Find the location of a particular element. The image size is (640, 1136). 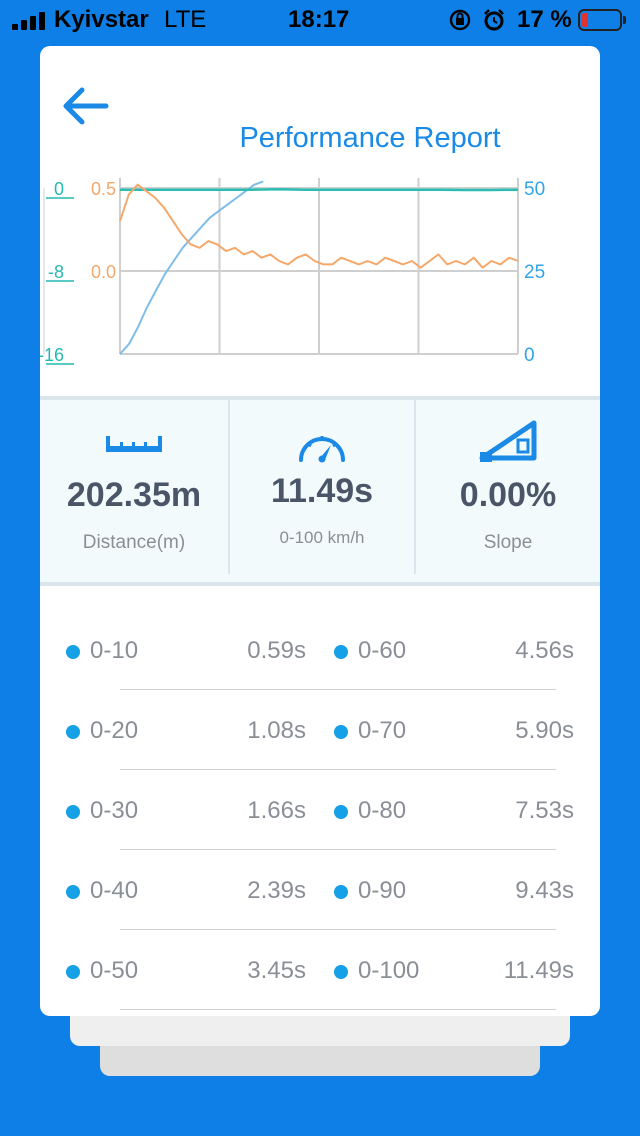

interval-label: 0-80 is located at coordinates (382, 810).